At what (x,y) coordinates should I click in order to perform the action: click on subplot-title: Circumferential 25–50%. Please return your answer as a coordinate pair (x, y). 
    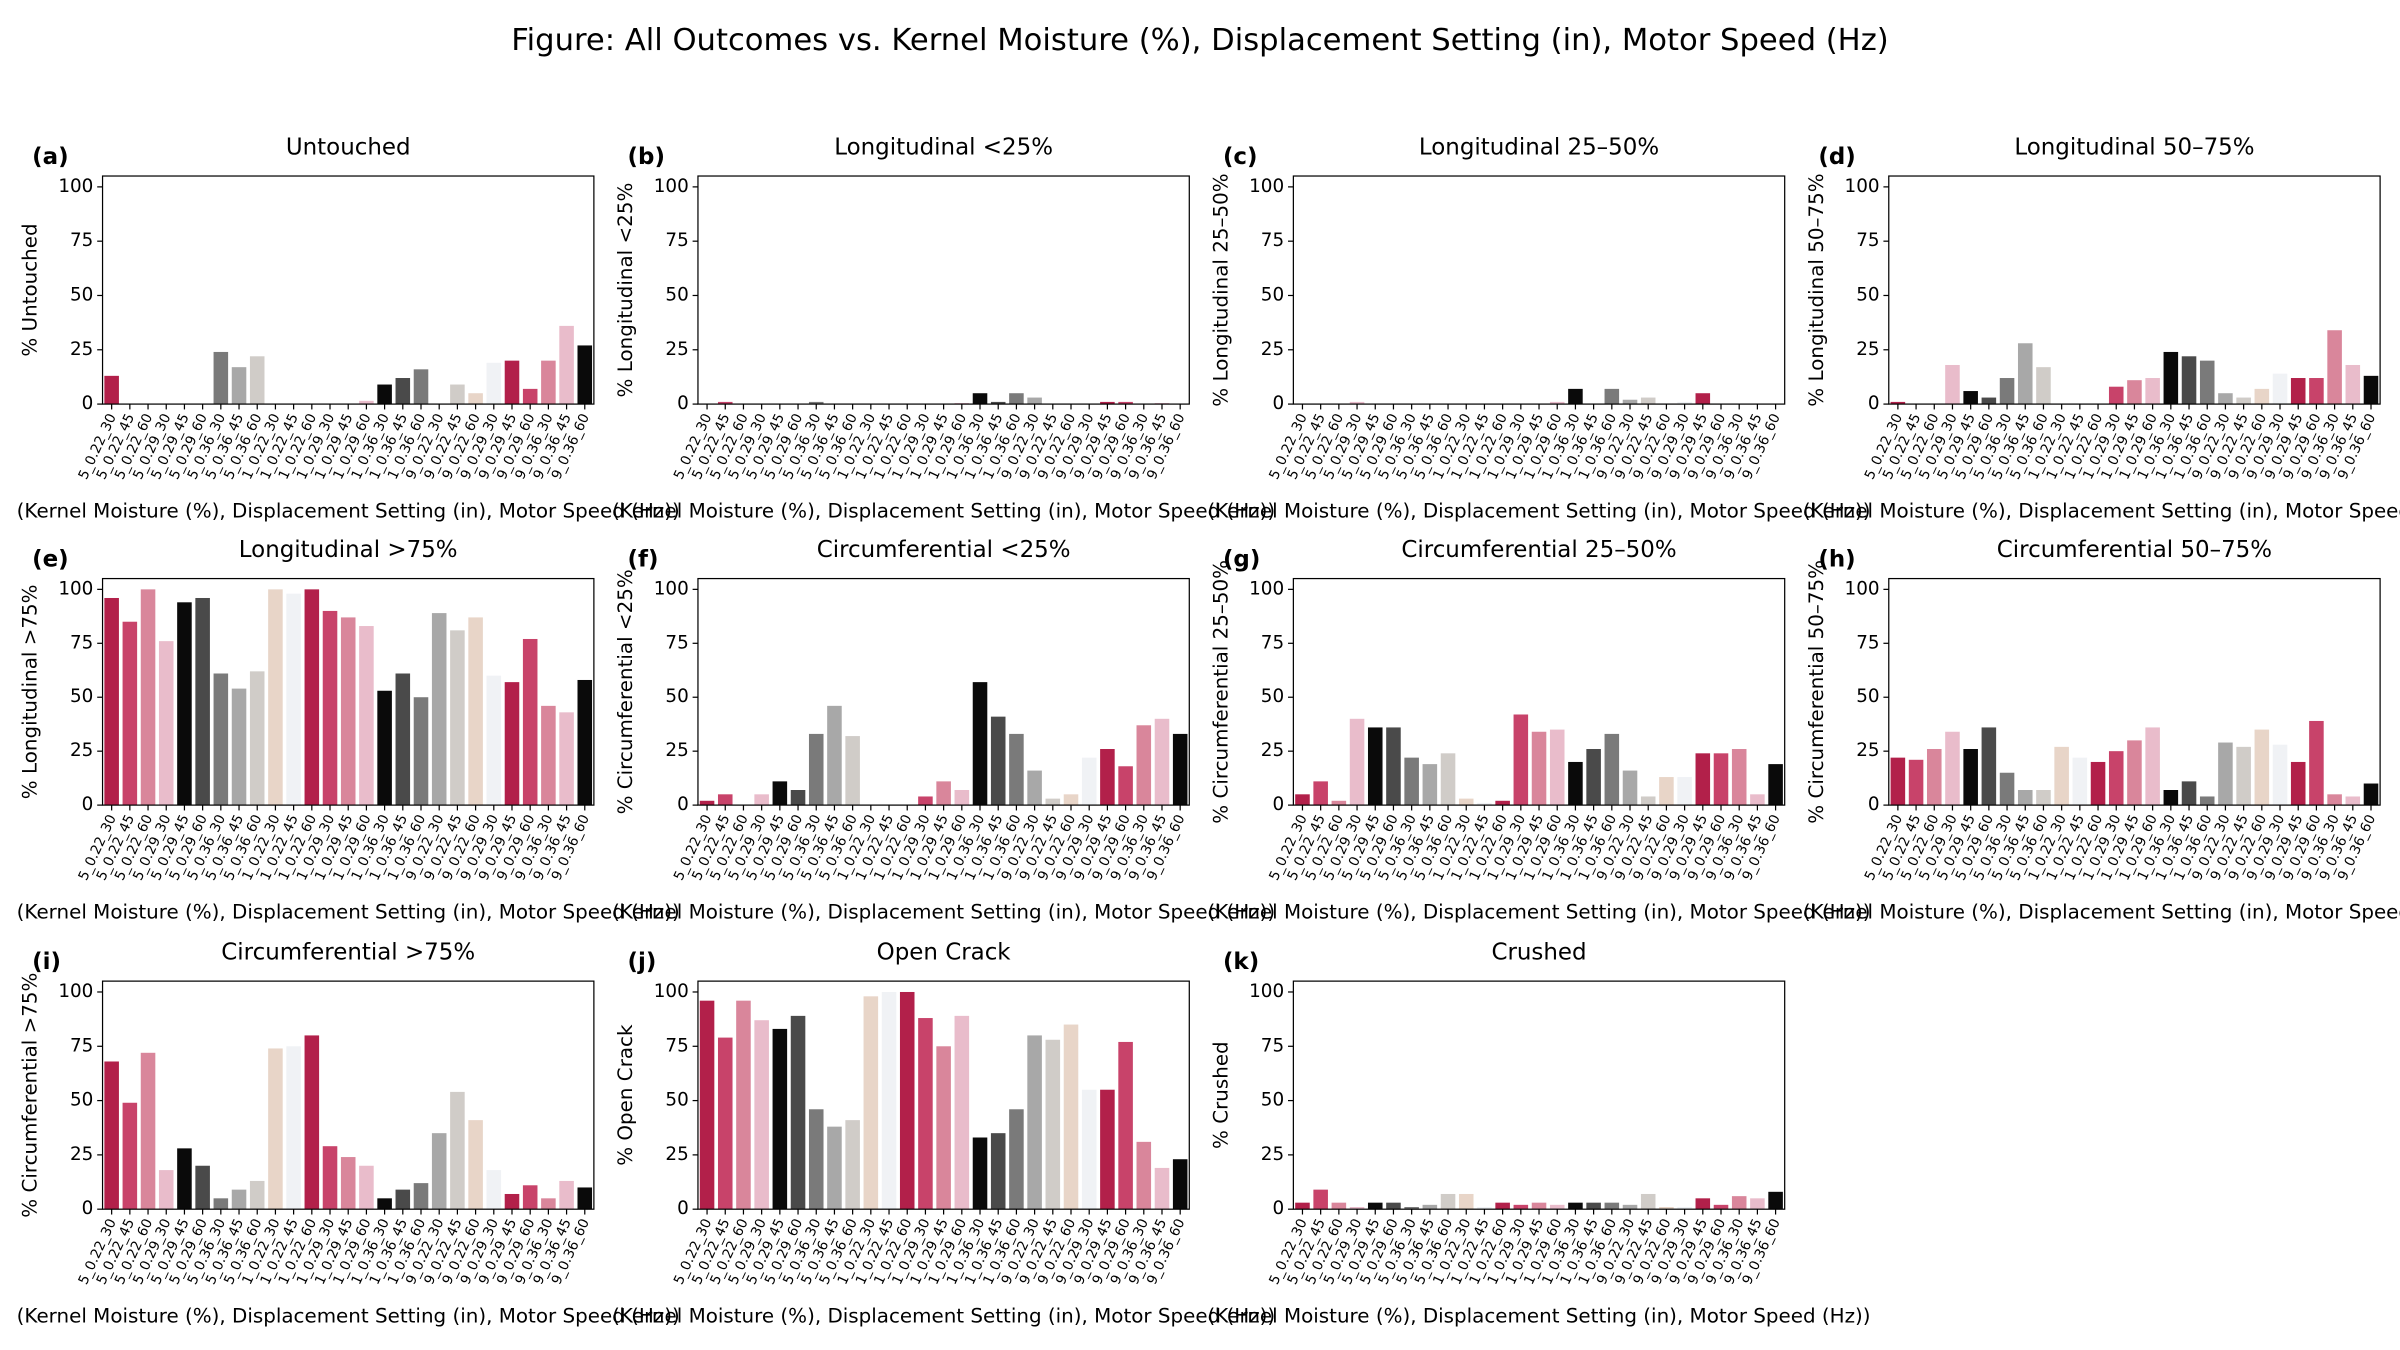
    Looking at the image, I should click on (1538, 550).